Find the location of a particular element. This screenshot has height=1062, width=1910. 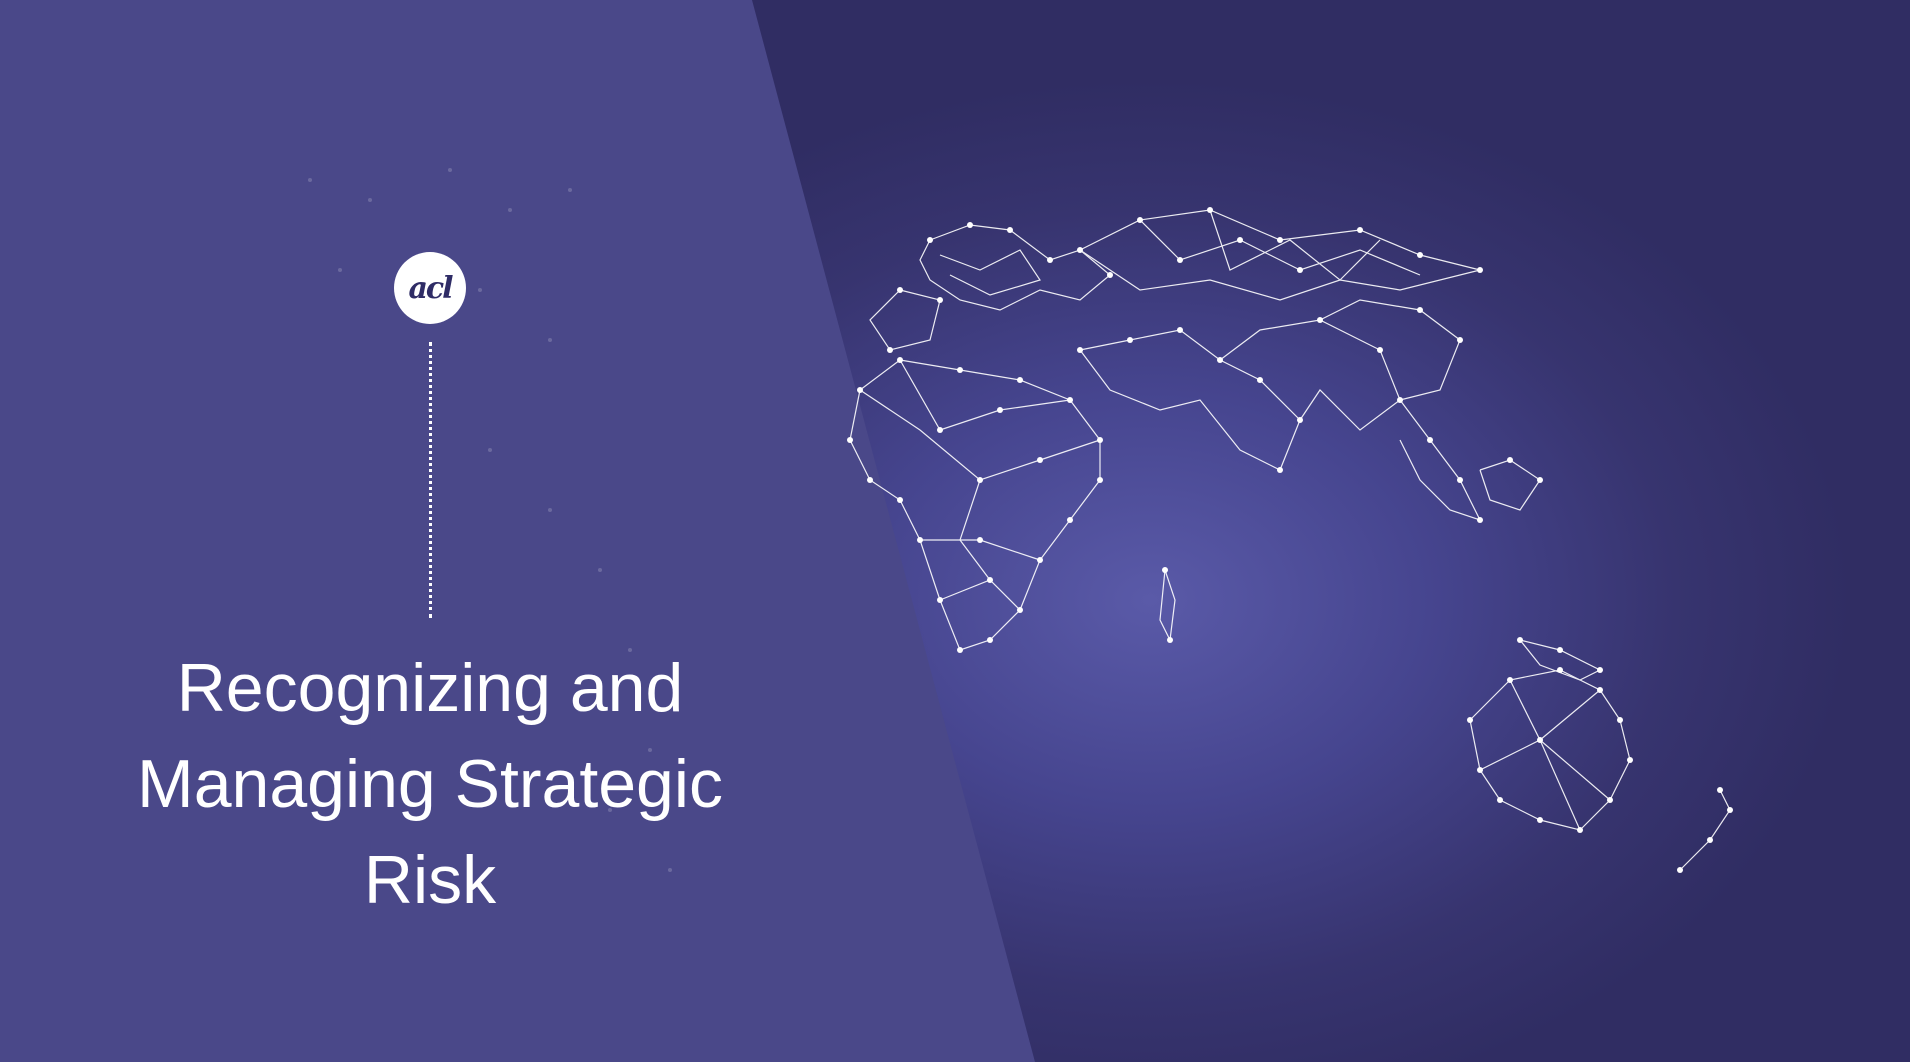

title-line-2: Managing Strategic is located at coordinates (430, 784).